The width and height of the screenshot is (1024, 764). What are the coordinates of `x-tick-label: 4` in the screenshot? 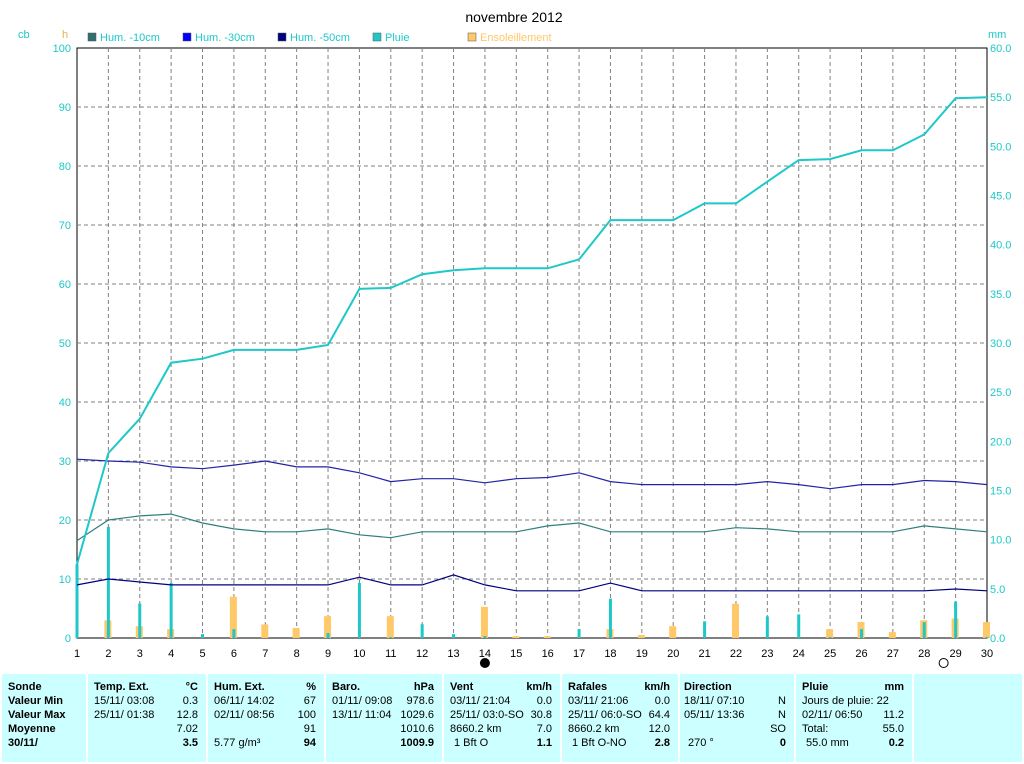 It's located at (171, 654).